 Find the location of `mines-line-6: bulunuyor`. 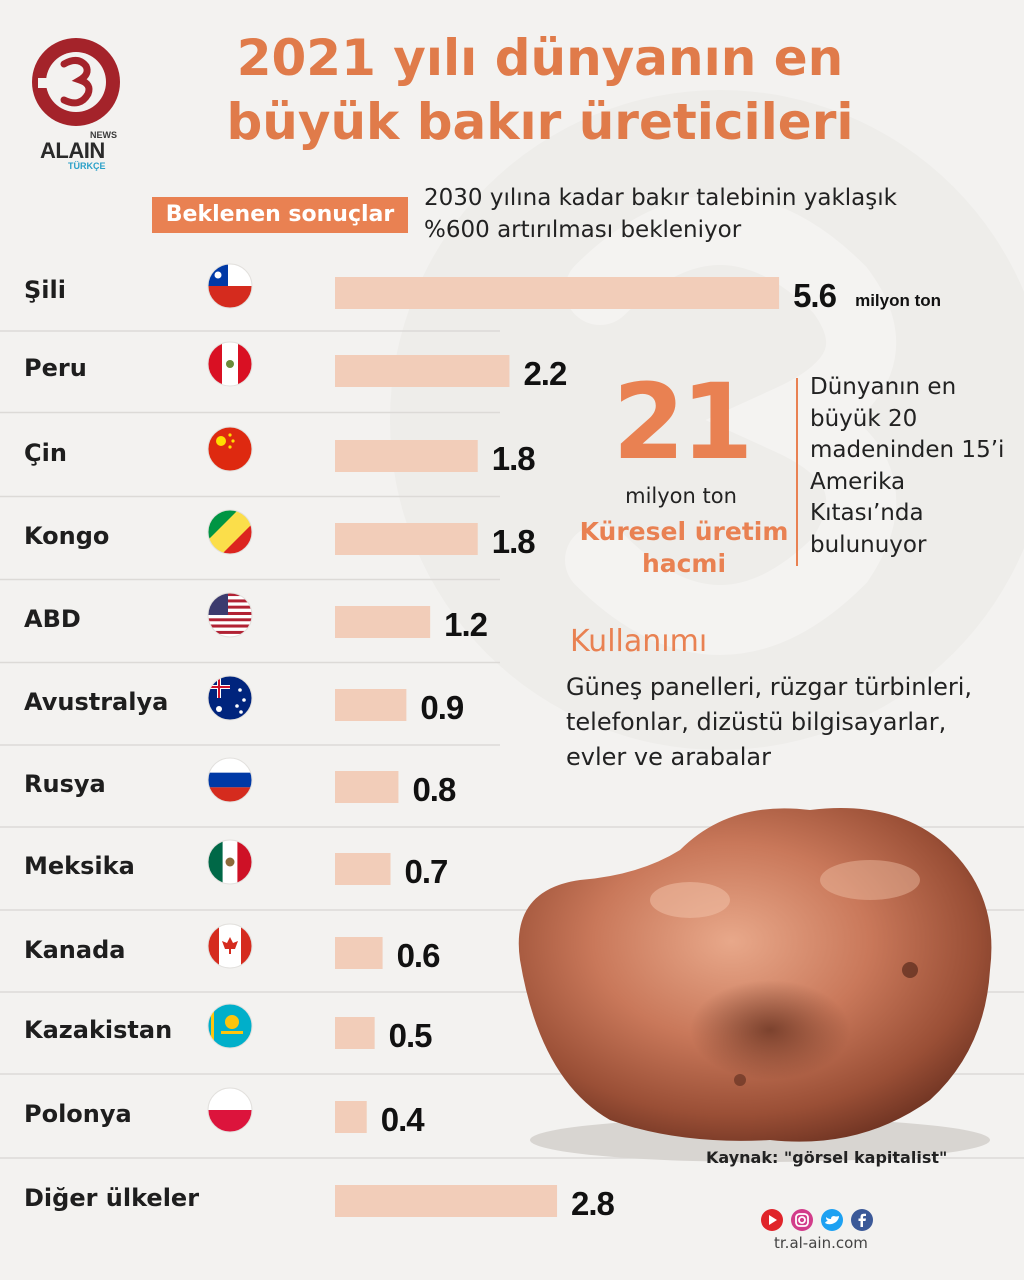

mines-line-6: bulunuyor is located at coordinates (868, 544).